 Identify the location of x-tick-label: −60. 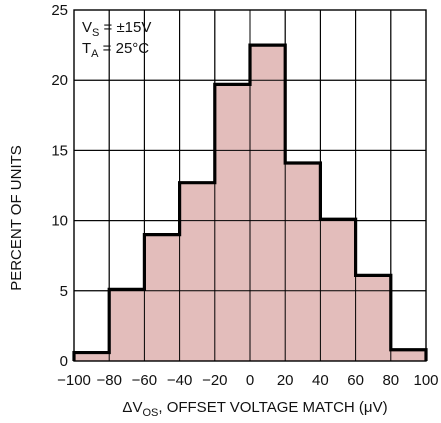
(144, 380).